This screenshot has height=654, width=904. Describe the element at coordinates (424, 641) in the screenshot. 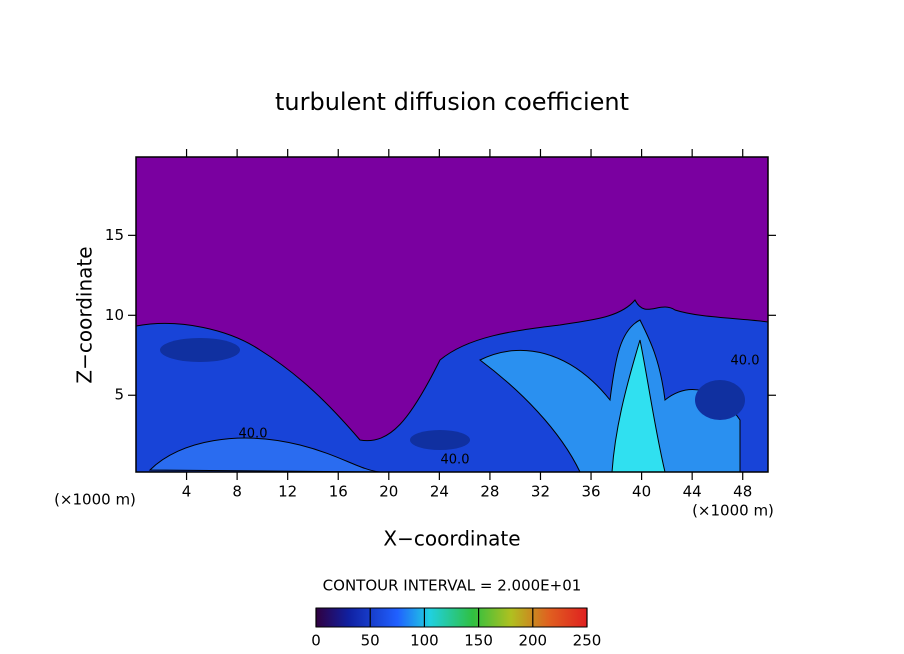

I see `colorbar-tick-label: 100` at that location.